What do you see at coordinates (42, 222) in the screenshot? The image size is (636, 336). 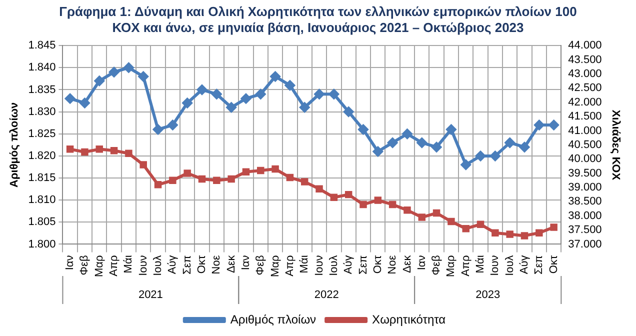 I see `y-tick-label: 1.805` at bounding box center [42, 222].